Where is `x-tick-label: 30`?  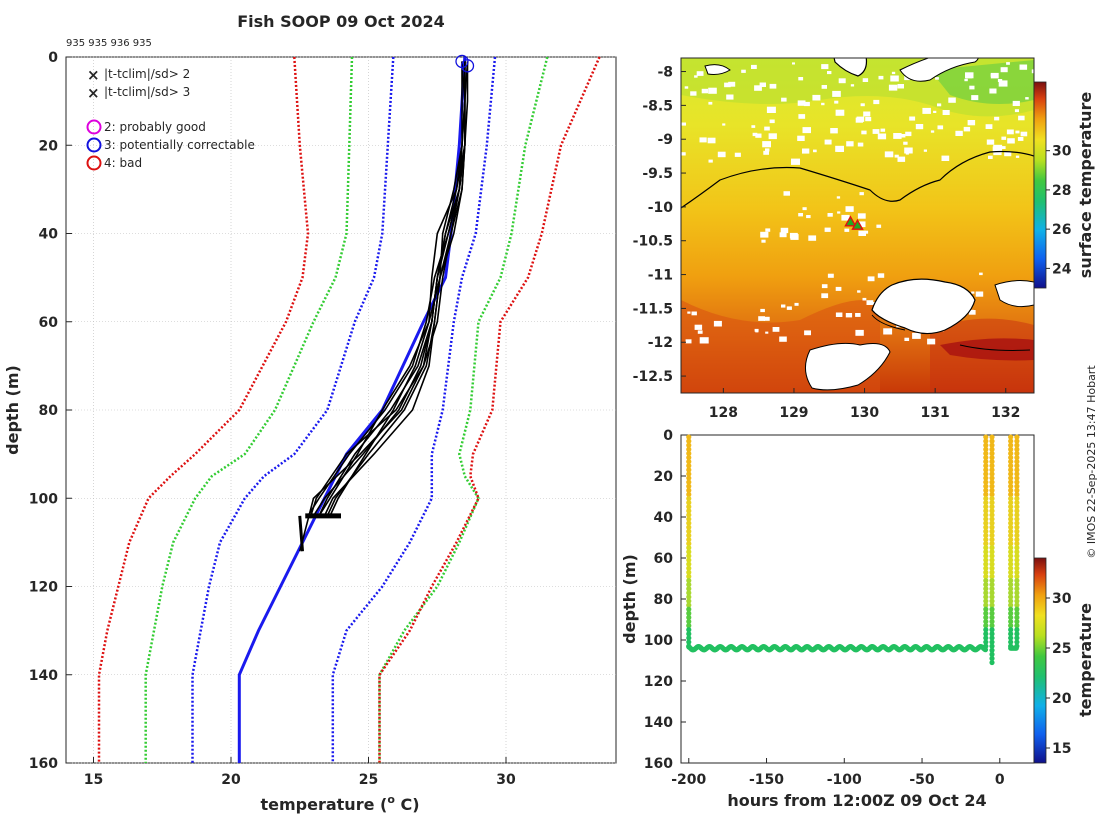 x-tick-label: 30 is located at coordinates (506, 780).